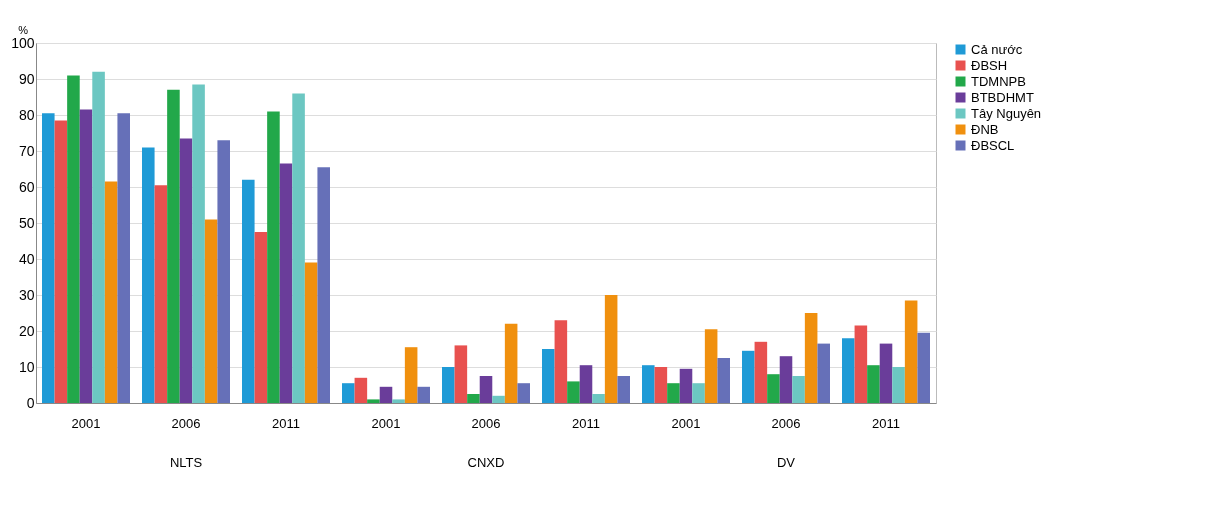 This screenshot has width=1226, height=517. I want to click on y-tick-label: 100, so click(23, 42).